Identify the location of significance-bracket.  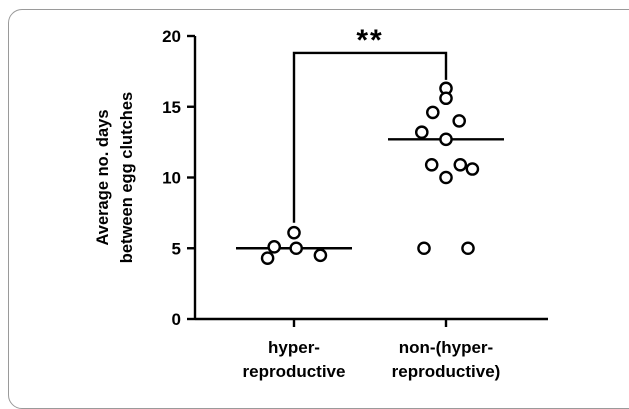
(370, 137).